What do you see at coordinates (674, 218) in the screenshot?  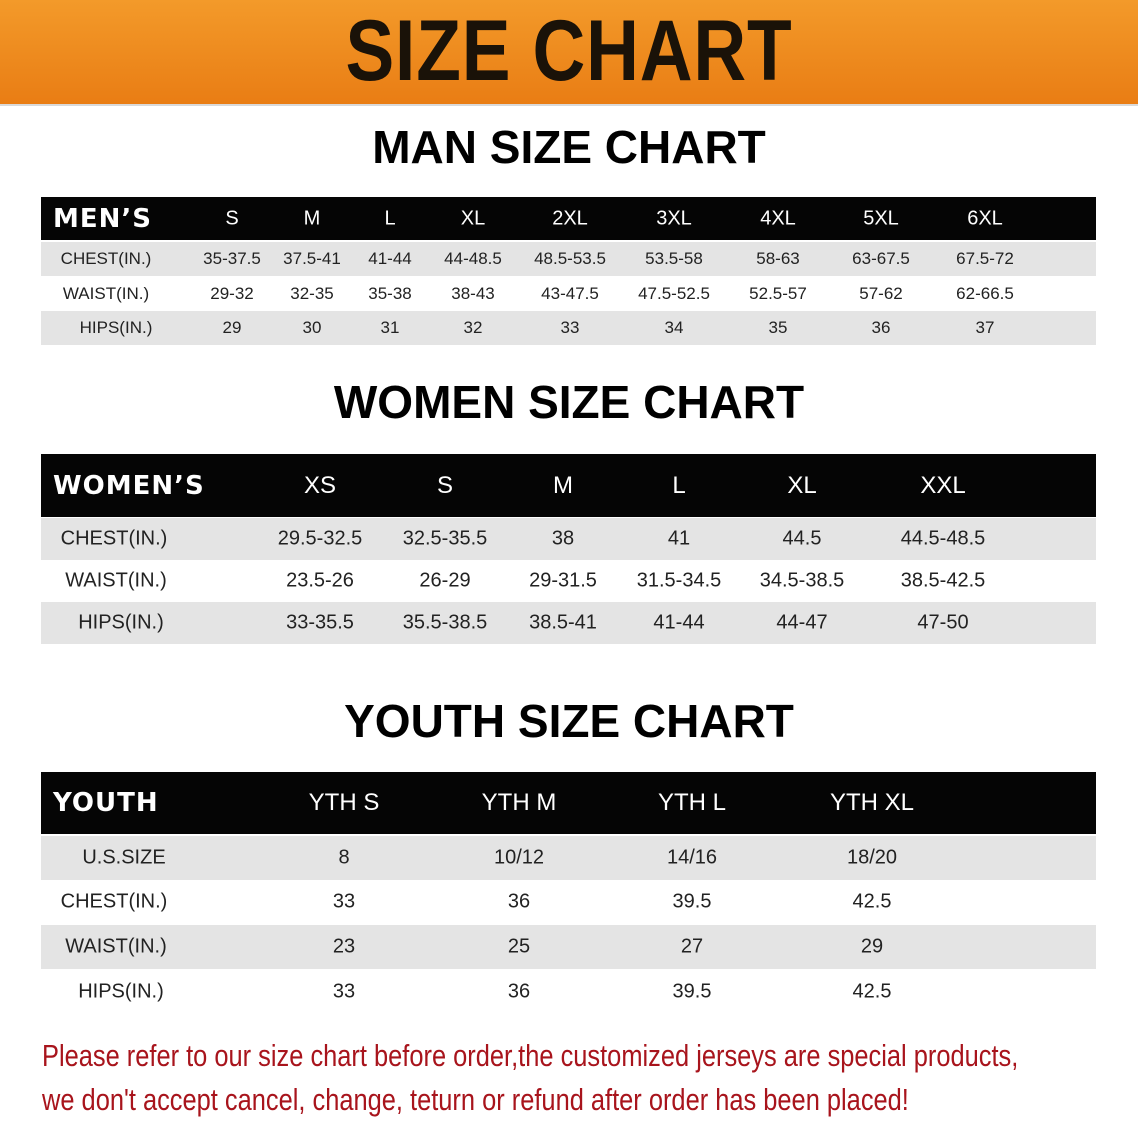 I see `size-header-3xl: 3XL` at bounding box center [674, 218].